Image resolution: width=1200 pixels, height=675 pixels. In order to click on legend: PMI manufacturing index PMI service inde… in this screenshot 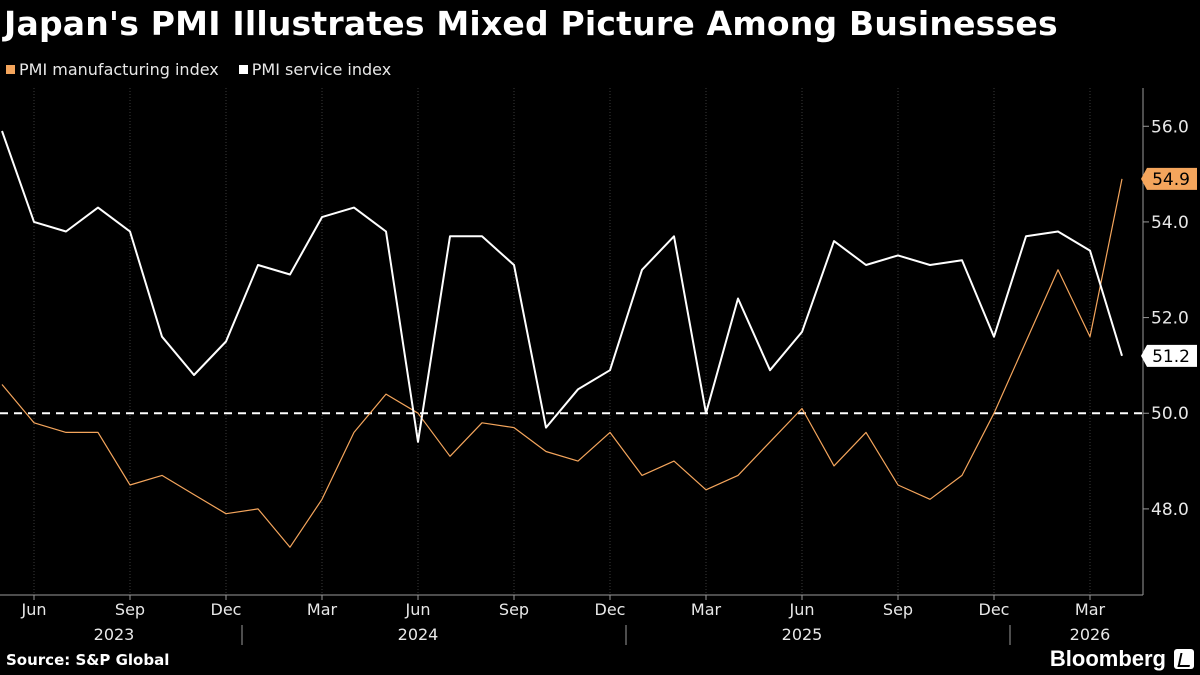, I will do `click(198, 69)`.